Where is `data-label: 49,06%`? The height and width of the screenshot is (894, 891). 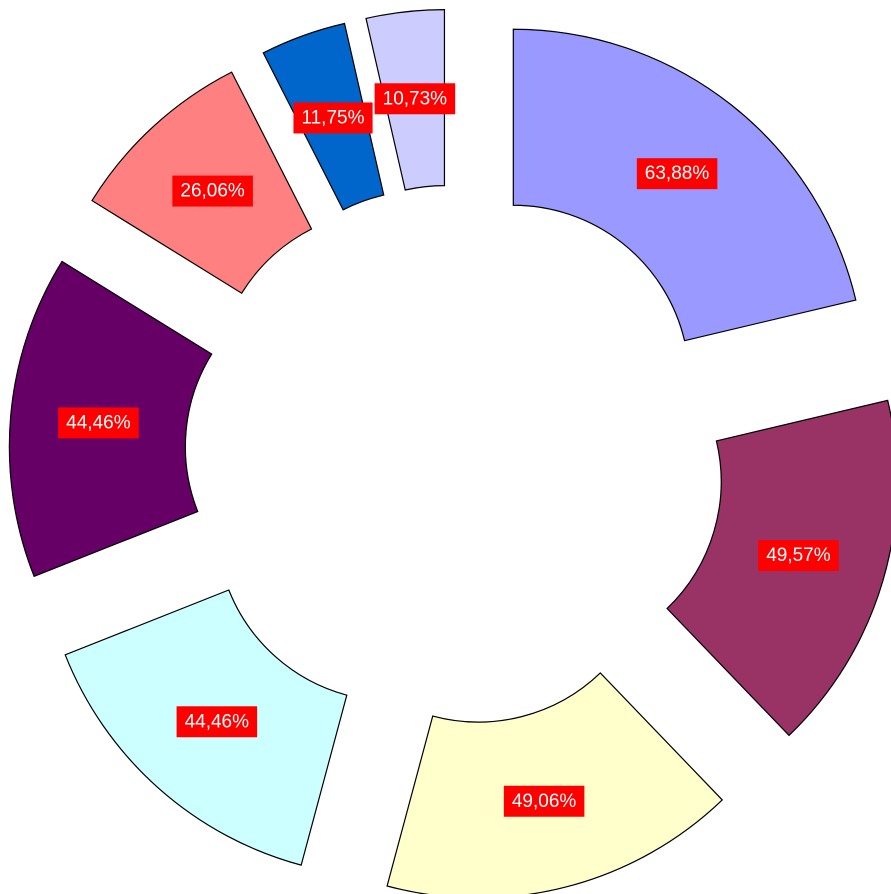
data-label: 49,06% is located at coordinates (544, 801).